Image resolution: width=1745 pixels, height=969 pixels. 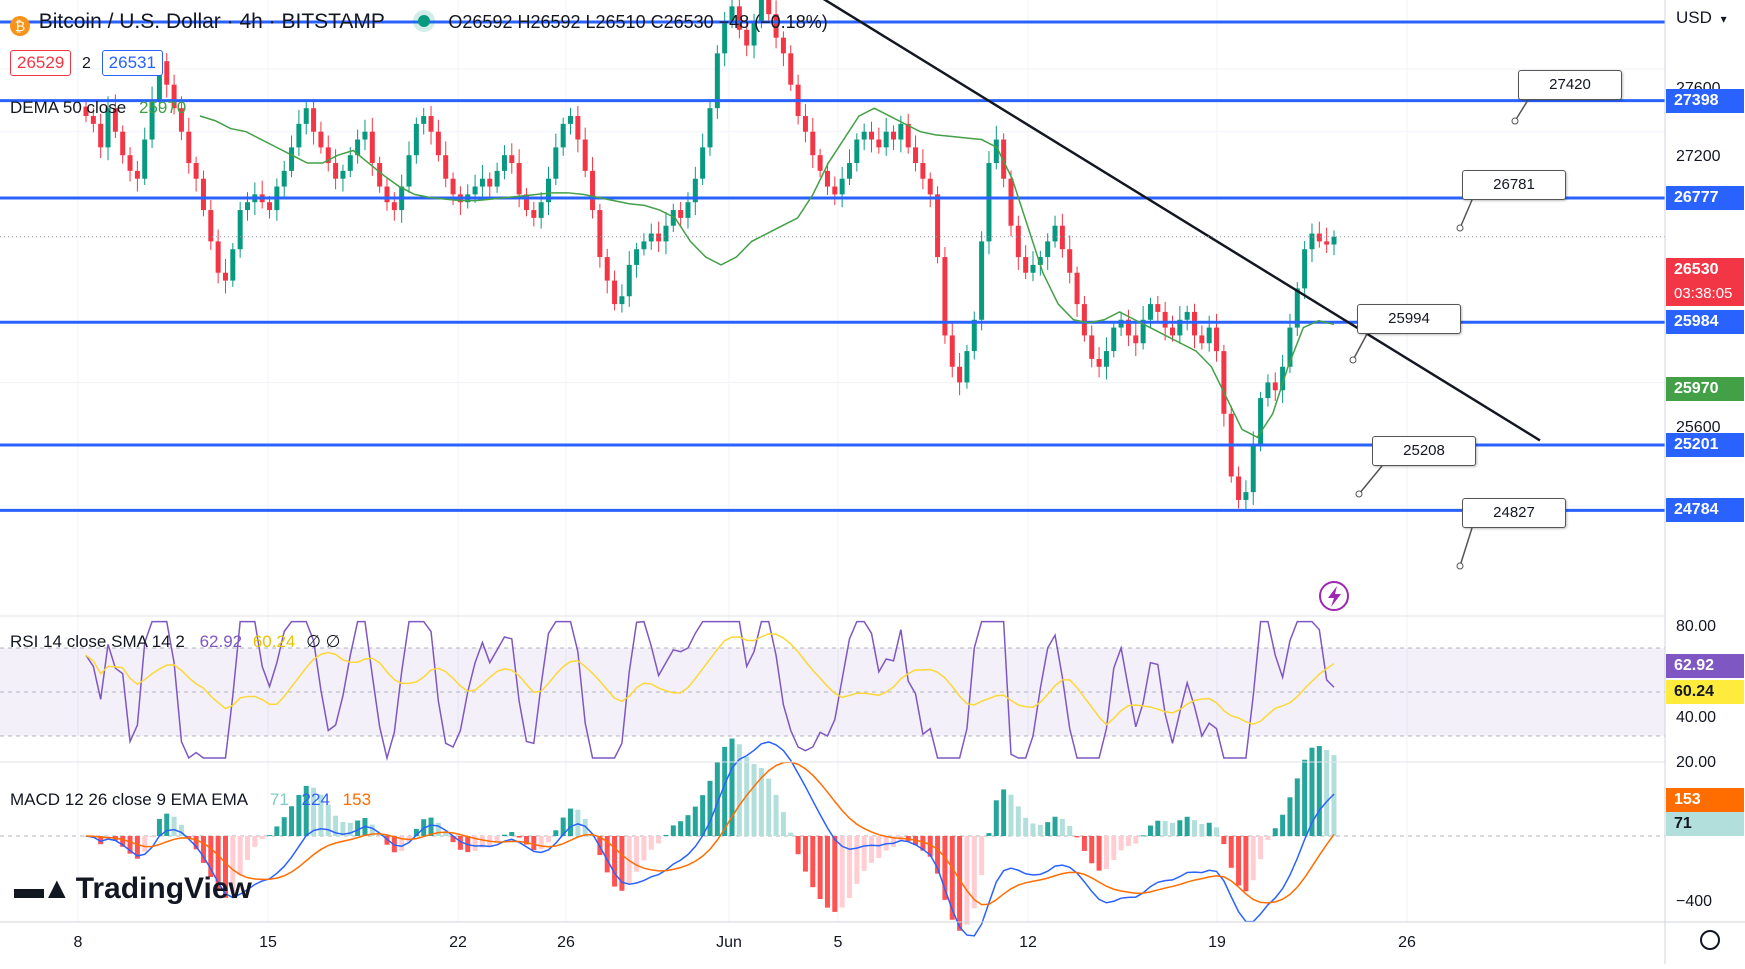 I want to click on ask-price: 26531, so click(x=132, y=63).